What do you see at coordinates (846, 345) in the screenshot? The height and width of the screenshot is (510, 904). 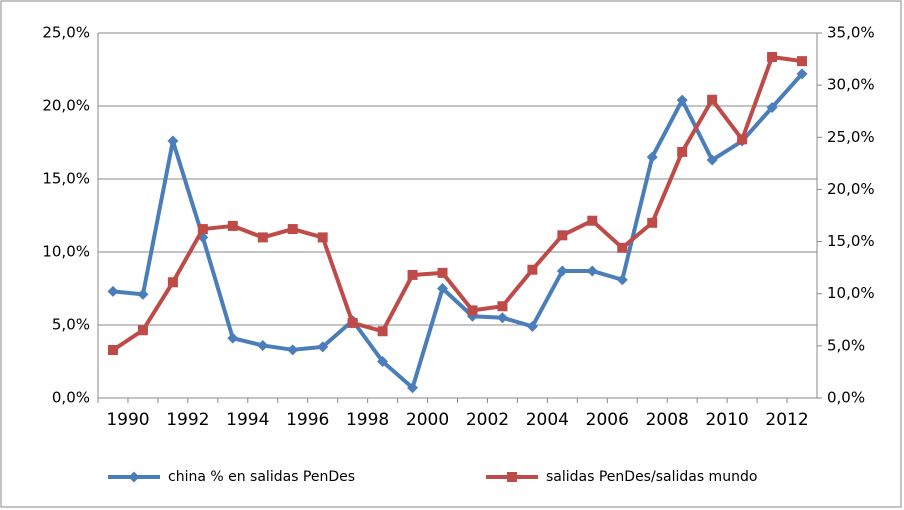 I see `y2-tick-label: 5,0%` at bounding box center [846, 345].